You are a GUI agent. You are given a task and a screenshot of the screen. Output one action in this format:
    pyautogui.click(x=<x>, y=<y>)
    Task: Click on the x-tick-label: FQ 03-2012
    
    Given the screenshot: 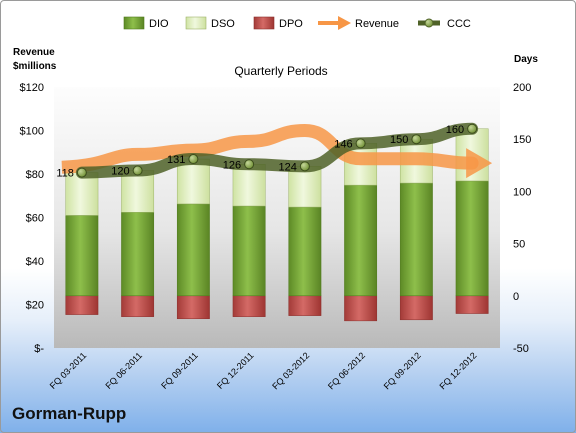 What is the action you would take?
    pyautogui.click(x=290, y=370)
    